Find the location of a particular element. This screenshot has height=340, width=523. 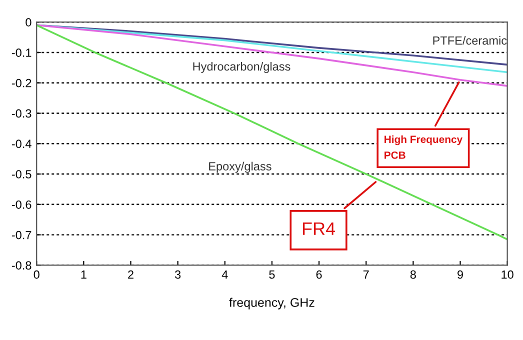

x-tick-label: 8 is located at coordinates (413, 274).